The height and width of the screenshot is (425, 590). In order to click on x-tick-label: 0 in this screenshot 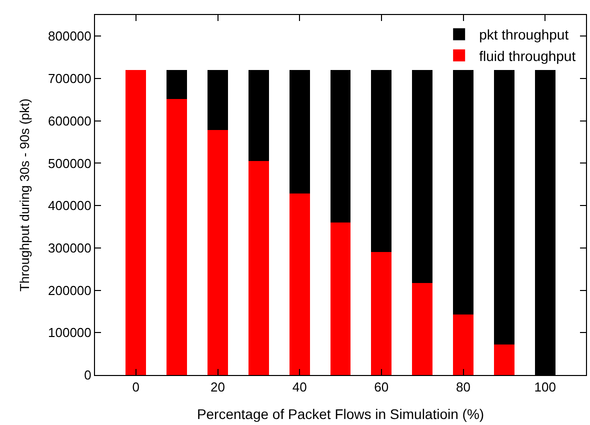, I will do `click(136, 387)`.